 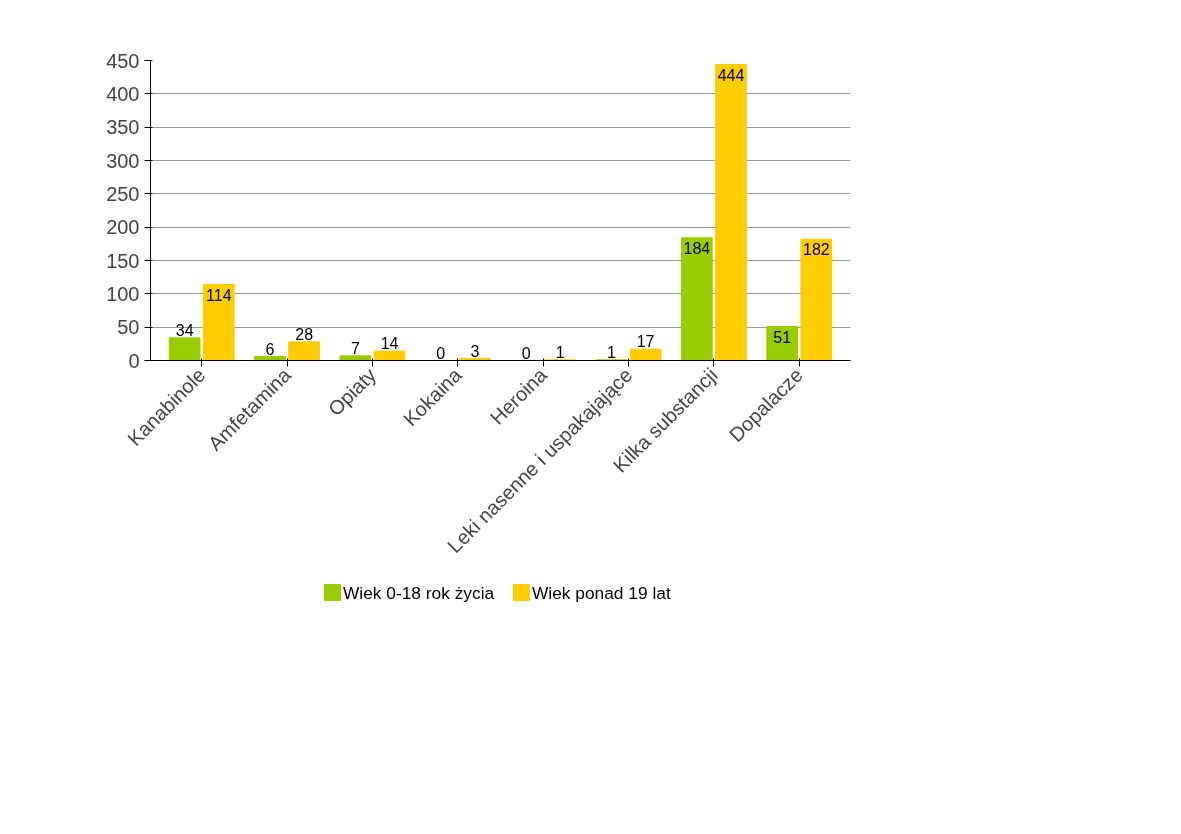 What do you see at coordinates (123, 60) in the screenshot?
I see `y-tick-label: 450` at bounding box center [123, 60].